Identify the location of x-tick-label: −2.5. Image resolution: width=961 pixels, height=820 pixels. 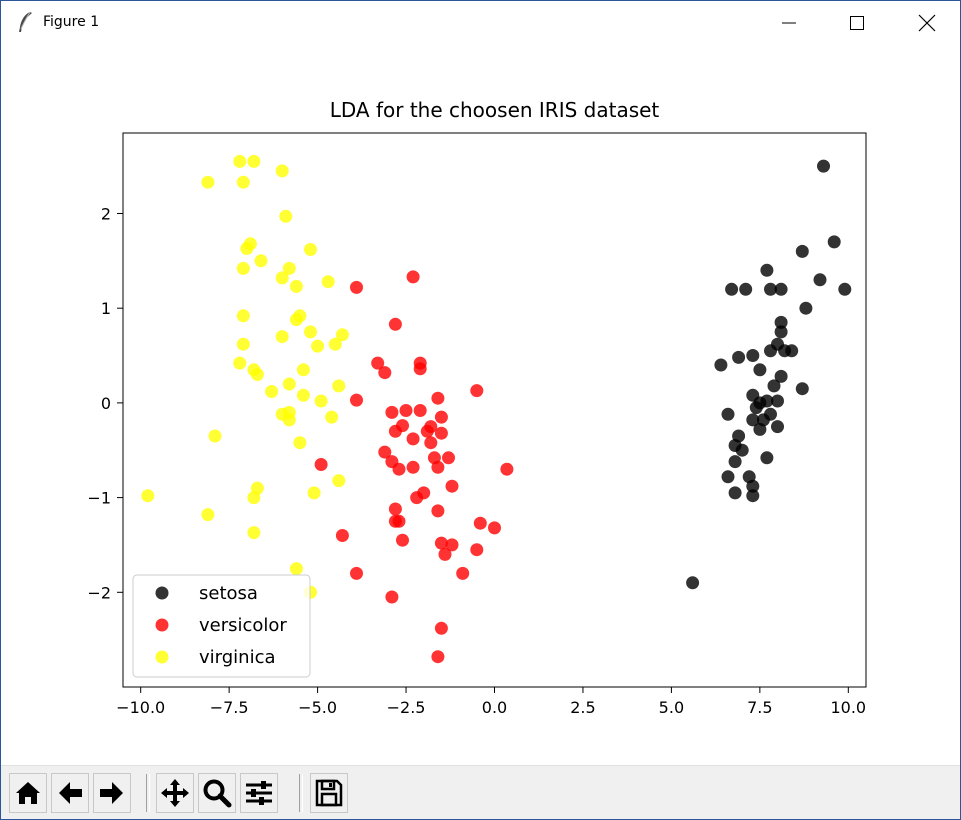
(406, 707).